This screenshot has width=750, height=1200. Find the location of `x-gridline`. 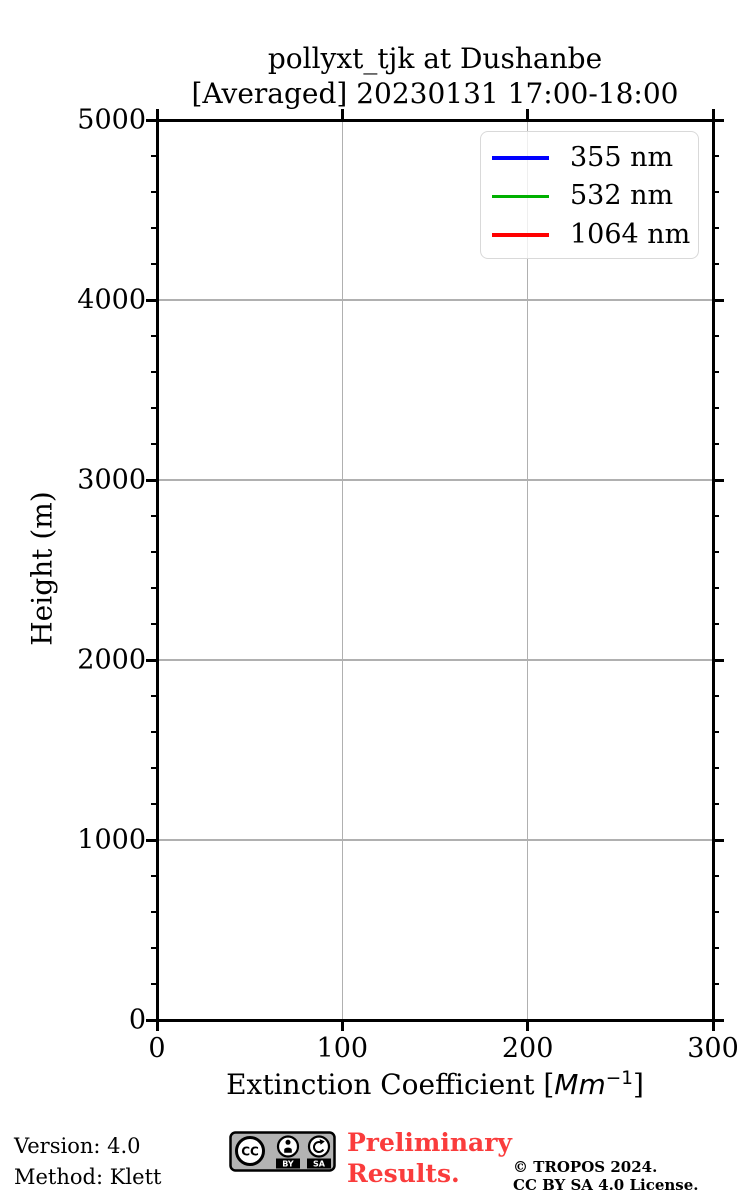

x-gridline is located at coordinates (527, 570).